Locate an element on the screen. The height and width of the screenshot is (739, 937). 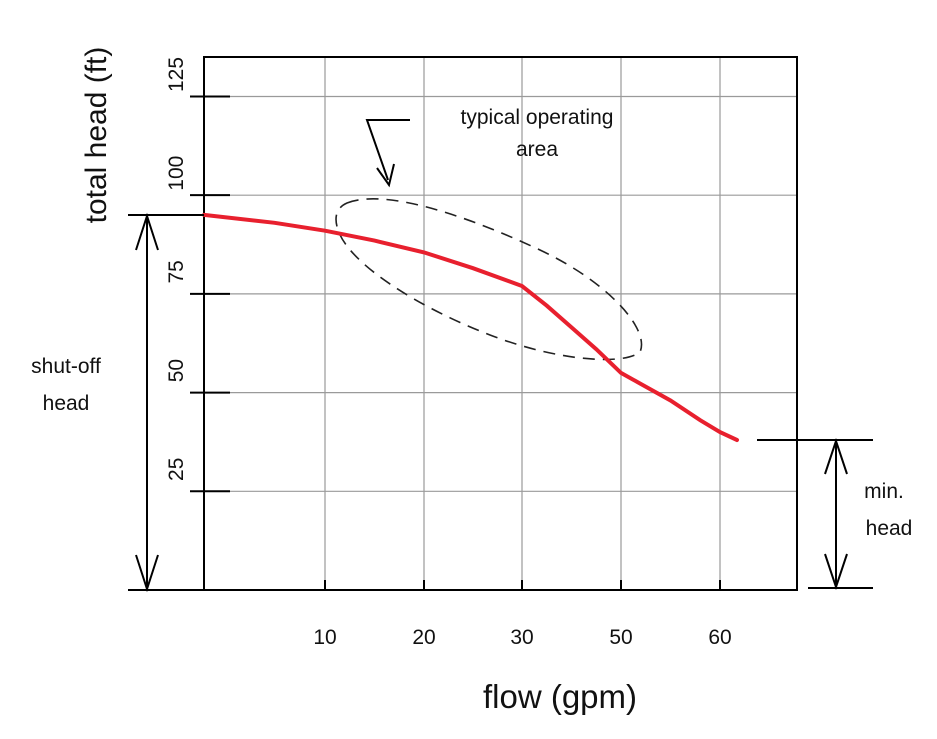
y-tick-label: 25 is located at coordinates (176, 469).